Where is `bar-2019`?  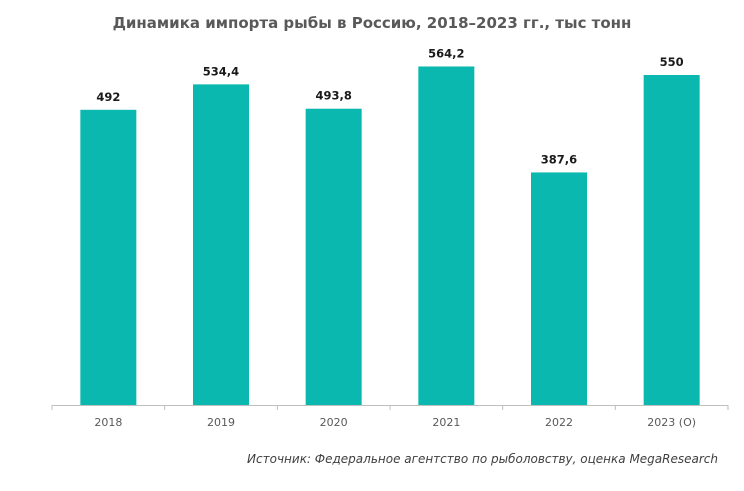 bar-2019 is located at coordinates (221, 245).